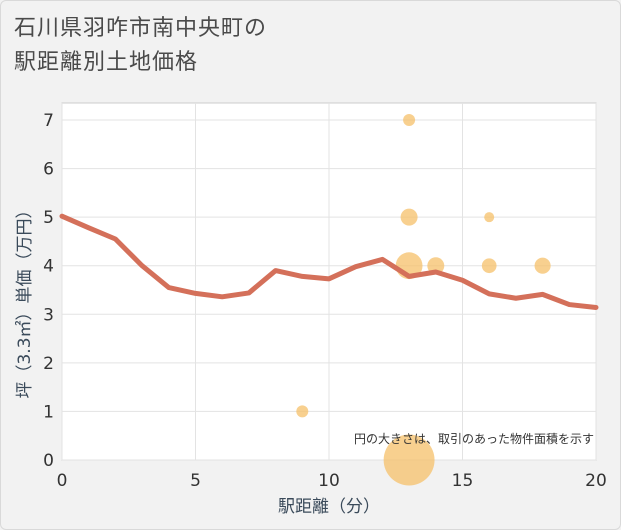 The image size is (621, 530). I want to click on y-tick-label: 0, so click(48, 461).